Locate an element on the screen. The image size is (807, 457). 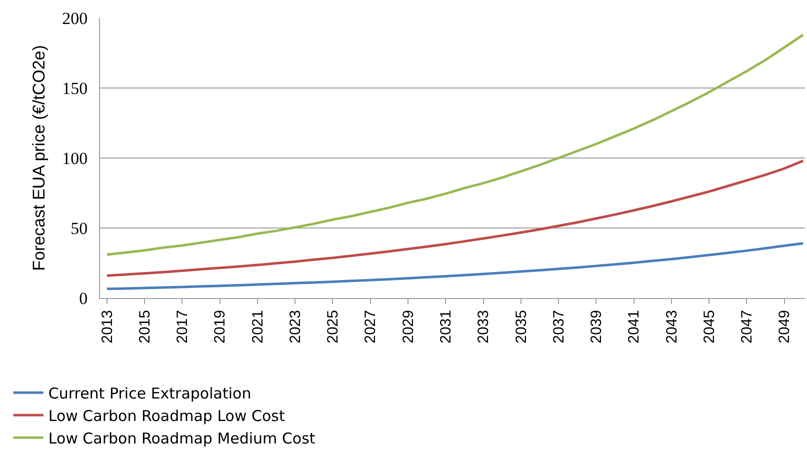
y-tick-label: 0 is located at coordinates (83, 298).